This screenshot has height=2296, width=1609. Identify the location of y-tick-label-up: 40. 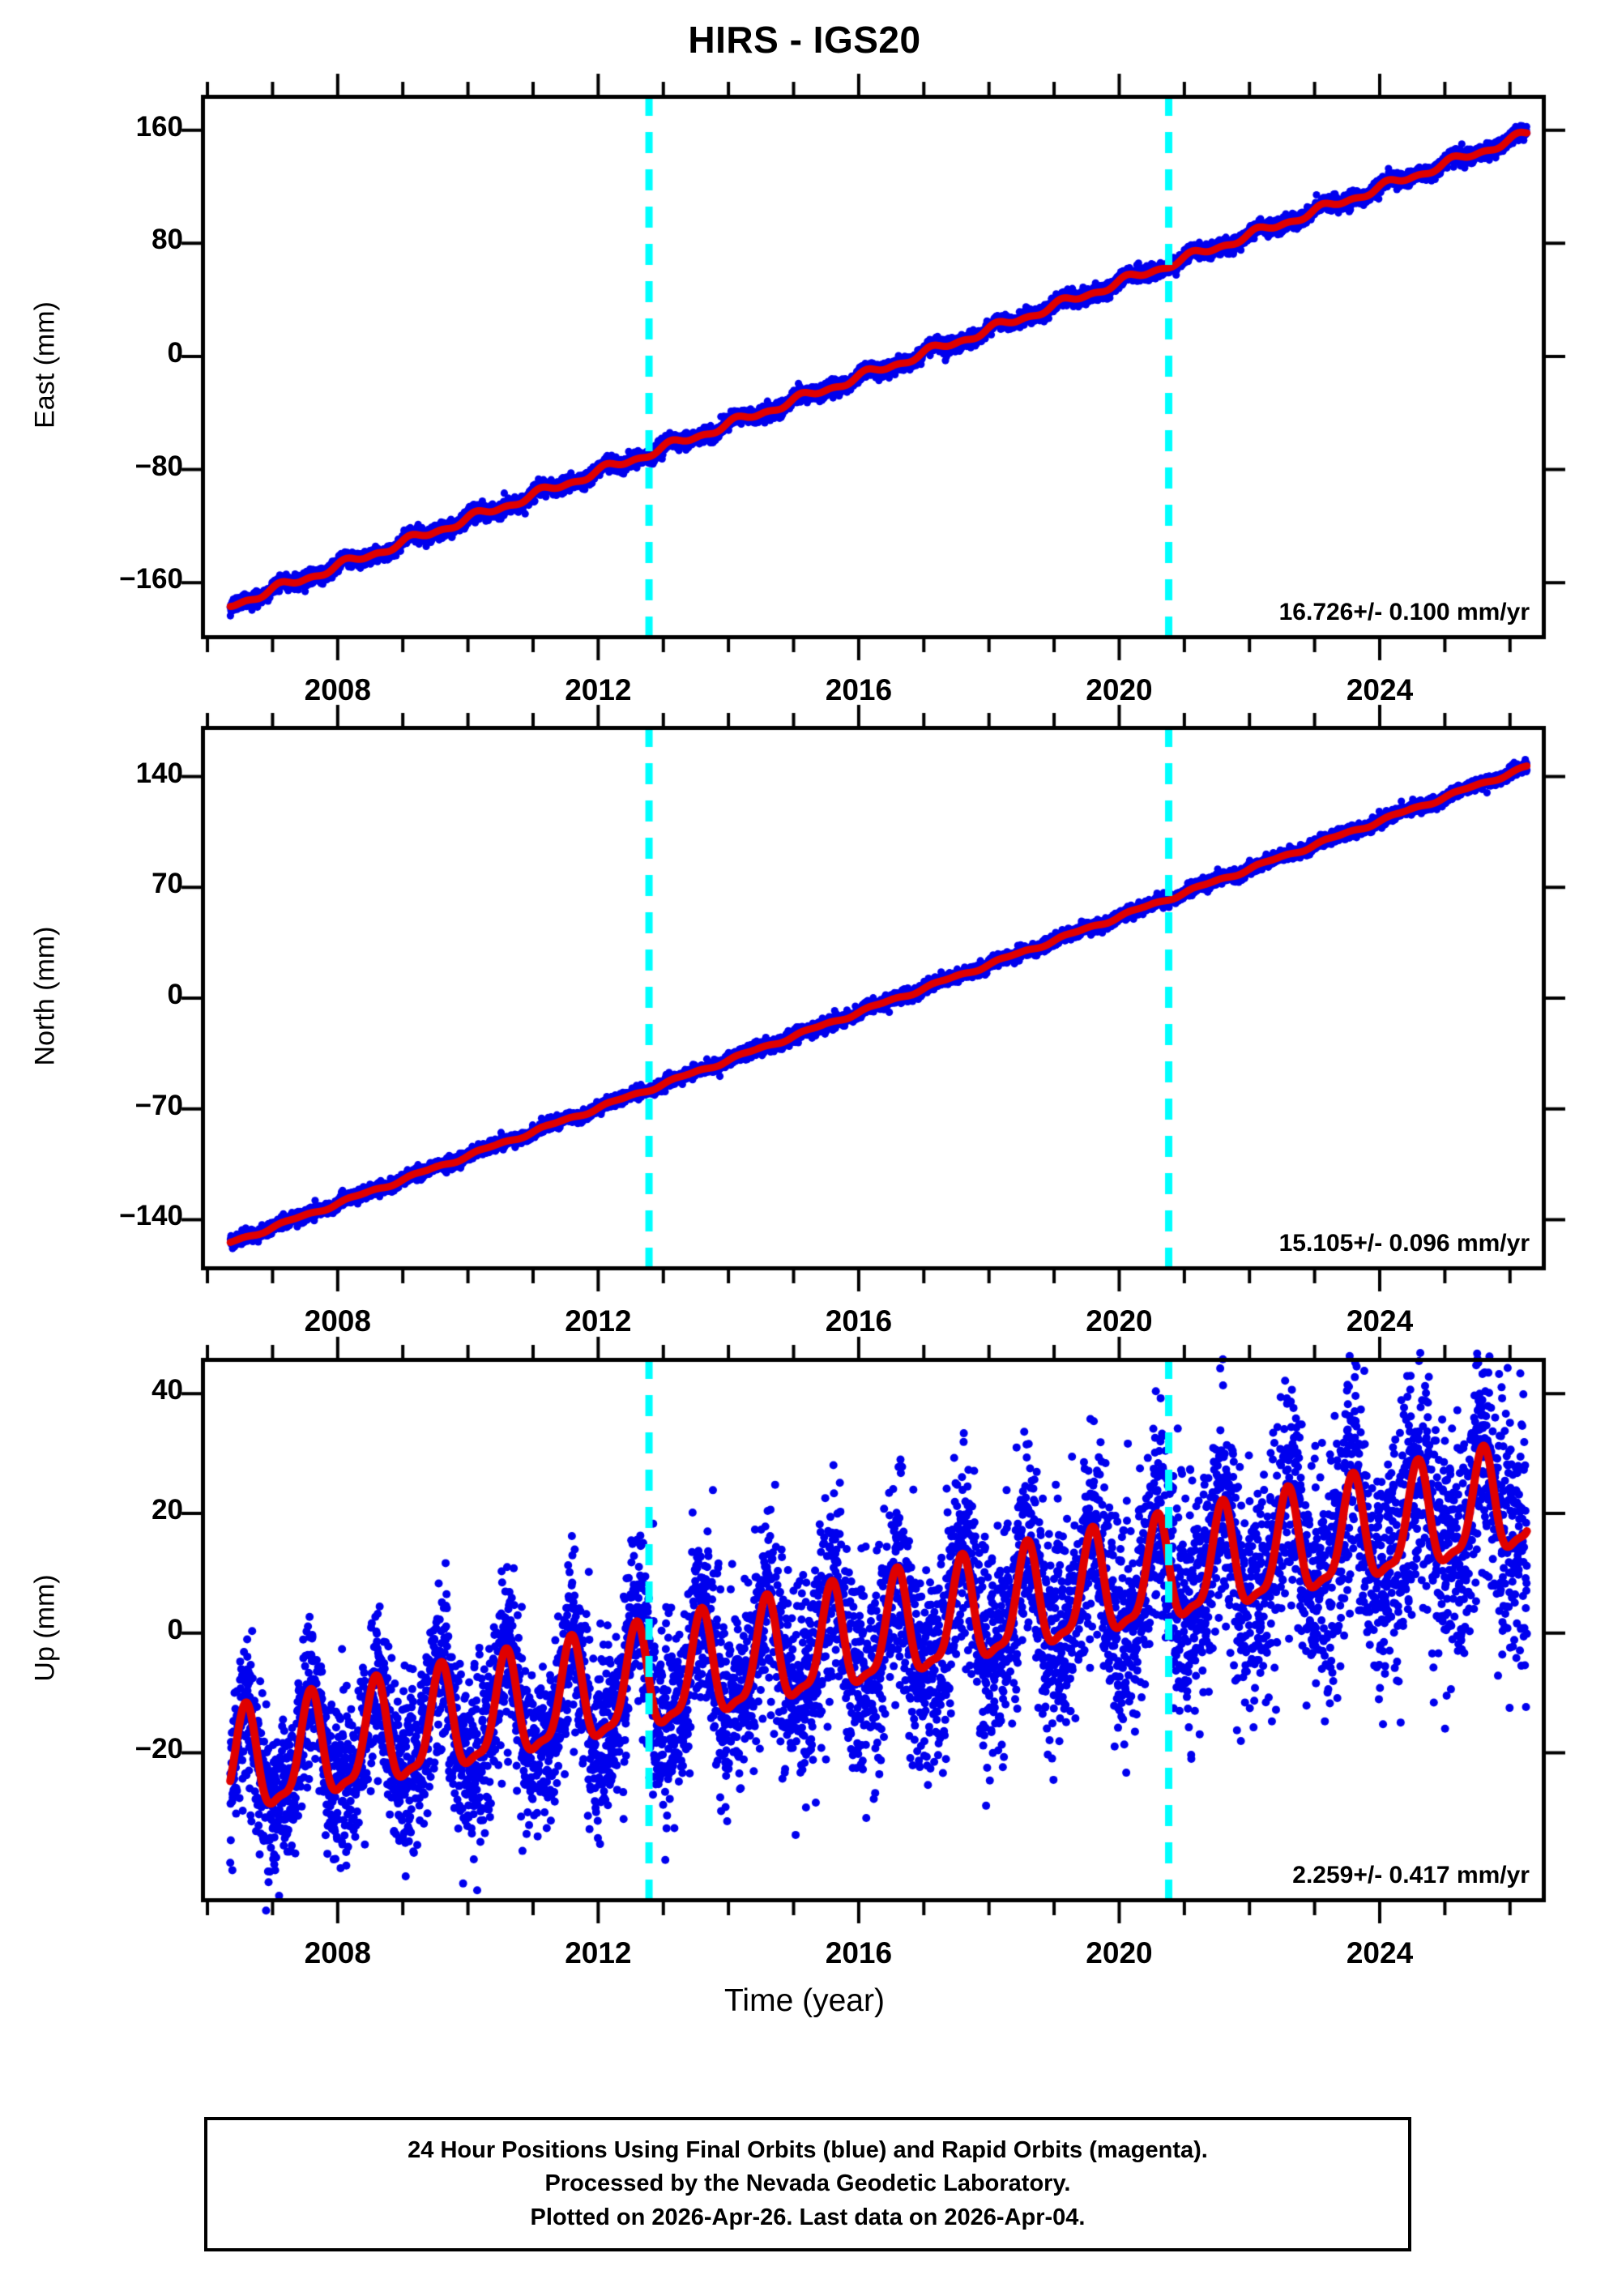
(167, 1390).